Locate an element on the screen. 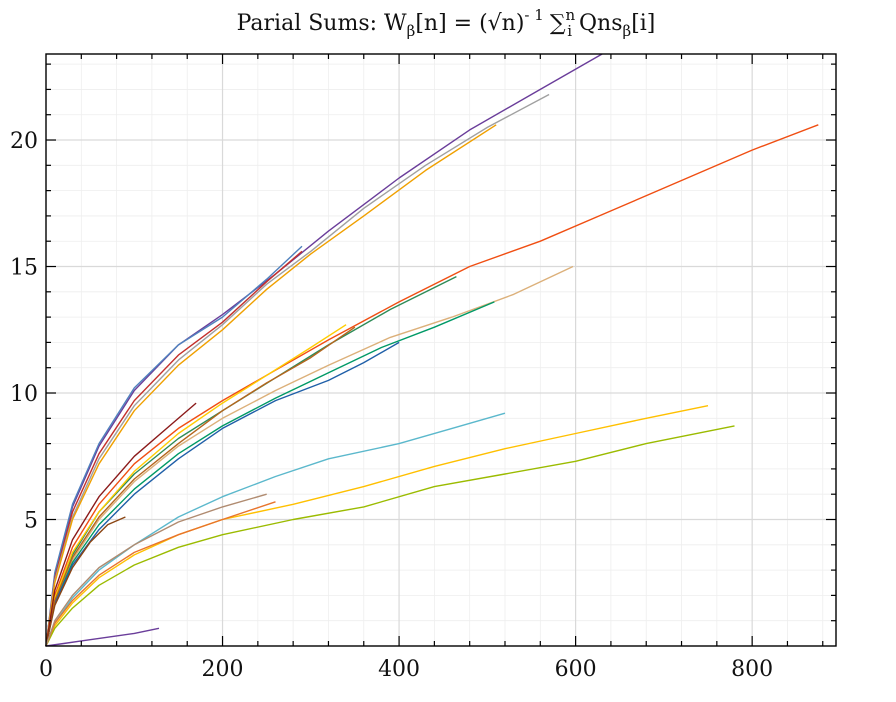 The height and width of the screenshot is (702, 896). y-tick-label: 10 is located at coordinates (24, 394).